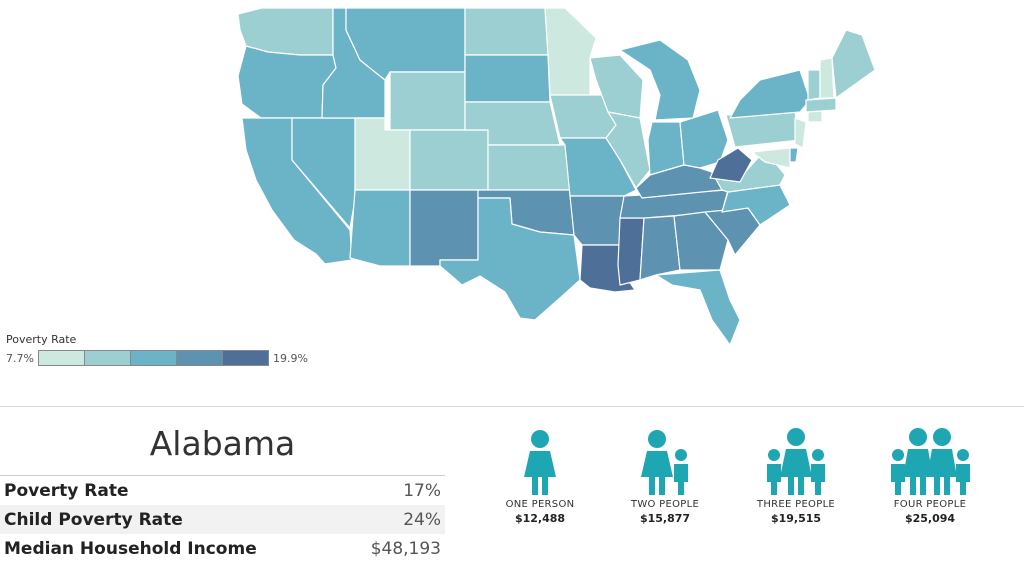 The image size is (1024, 563). What do you see at coordinates (794, 155) in the screenshot?
I see `state-delaware` at bounding box center [794, 155].